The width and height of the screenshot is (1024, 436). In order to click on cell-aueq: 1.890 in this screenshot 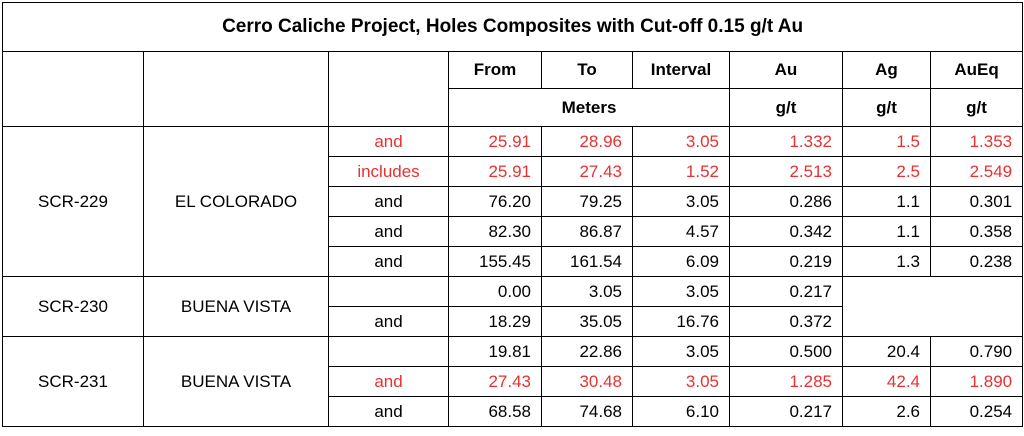, I will do `click(976, 381)`.